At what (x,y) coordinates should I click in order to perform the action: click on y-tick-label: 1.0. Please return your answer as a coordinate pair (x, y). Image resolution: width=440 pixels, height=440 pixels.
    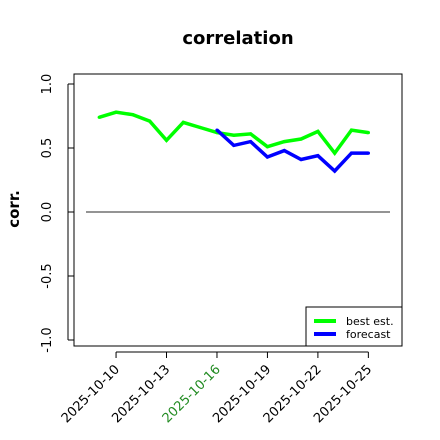
    Looking at the image, I should click on (47, 84).